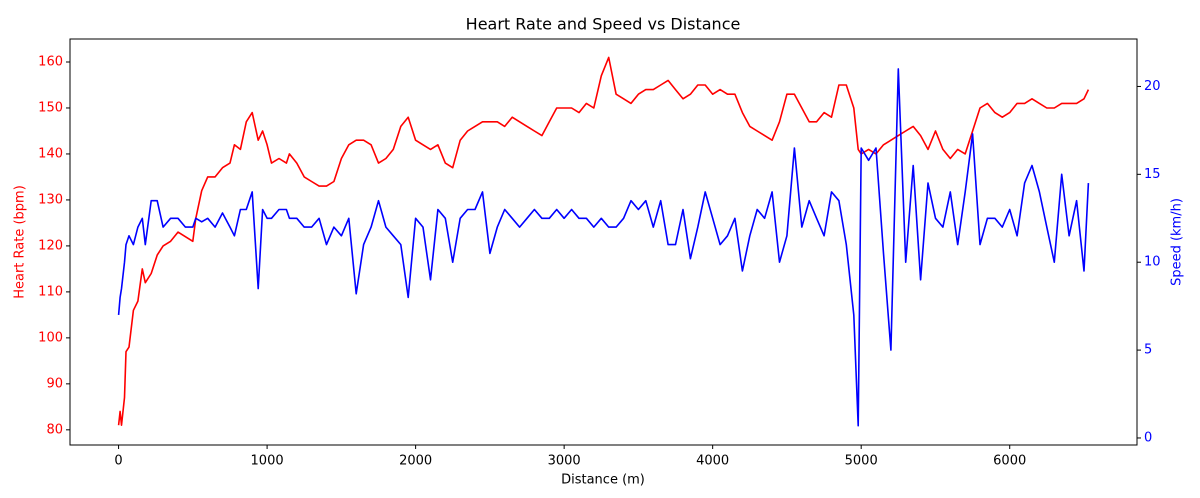 This screenshot has width=1200, height=498. What do you see at coordinates (50, 337) in the screenshot?
I see `y-tick-label: 100` at bounding box center [50, 337].